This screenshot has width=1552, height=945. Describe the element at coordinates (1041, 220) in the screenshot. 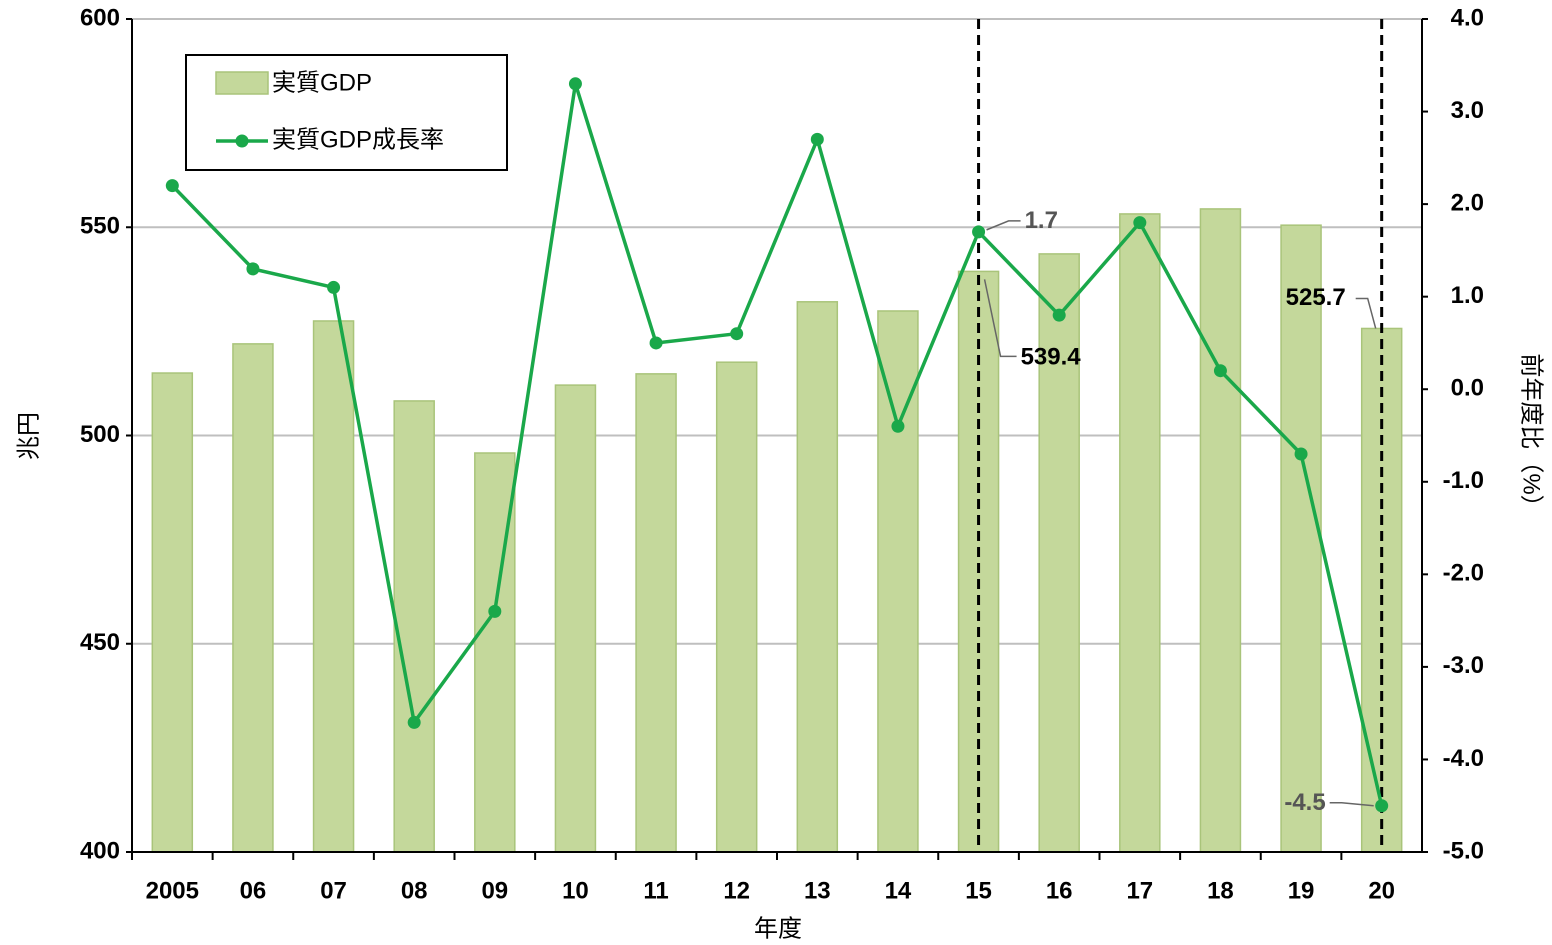

I see `line-label: 1.7` at that location.